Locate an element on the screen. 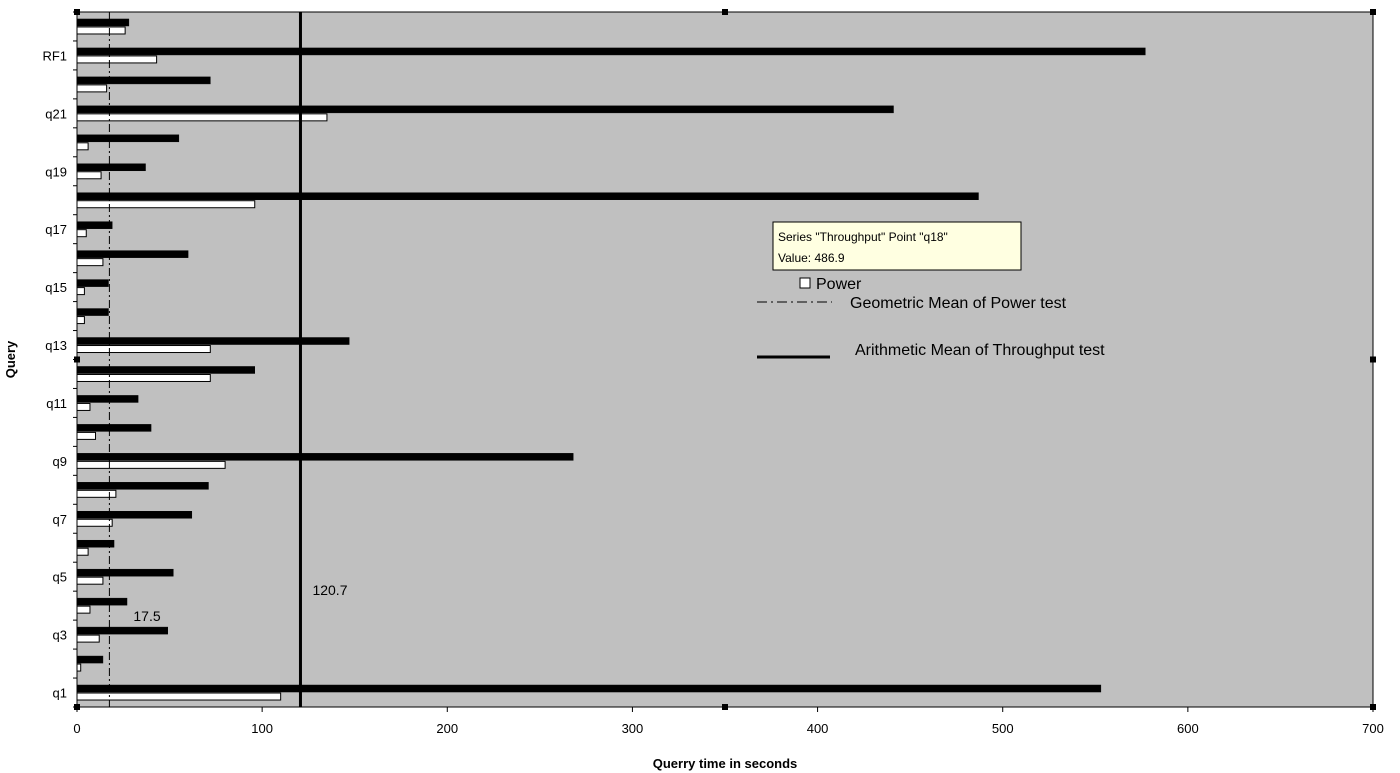 This screenshot has width=1400, height=773. throughput-bar-RF1 is located at coordinates (611, 51).